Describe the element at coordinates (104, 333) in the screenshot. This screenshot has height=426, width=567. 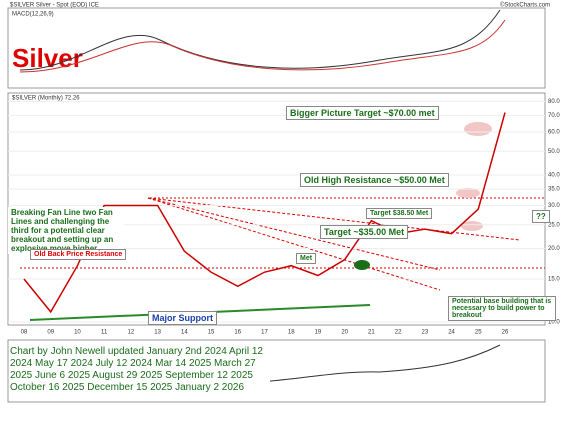
I see `x-tick-label: 11` at that location.